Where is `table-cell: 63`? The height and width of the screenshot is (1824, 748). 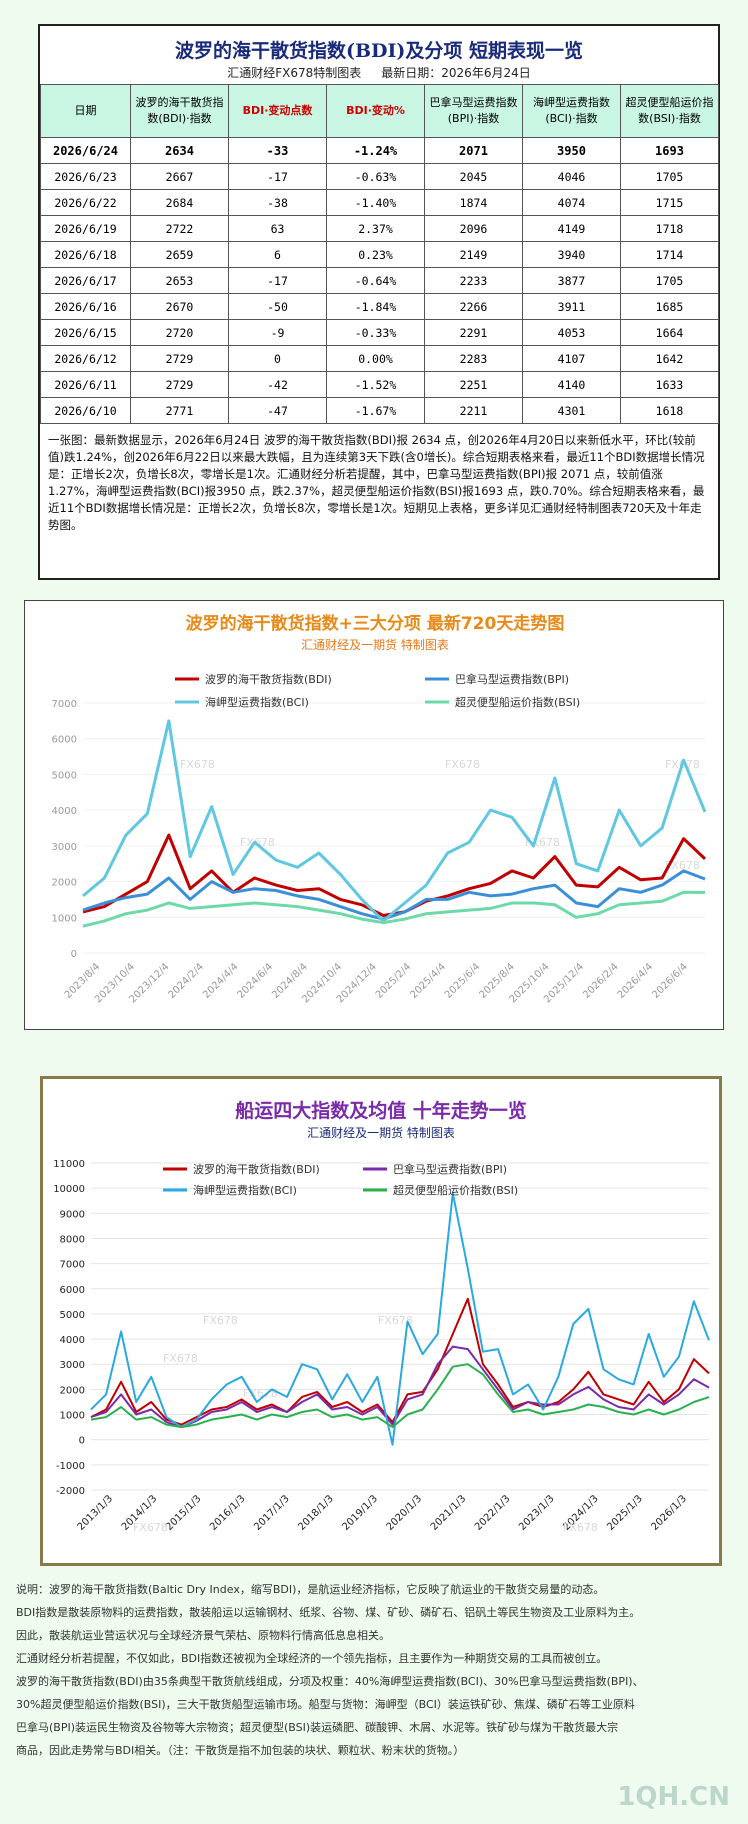 table-cell: 63 is located at coordinates (277, 228).